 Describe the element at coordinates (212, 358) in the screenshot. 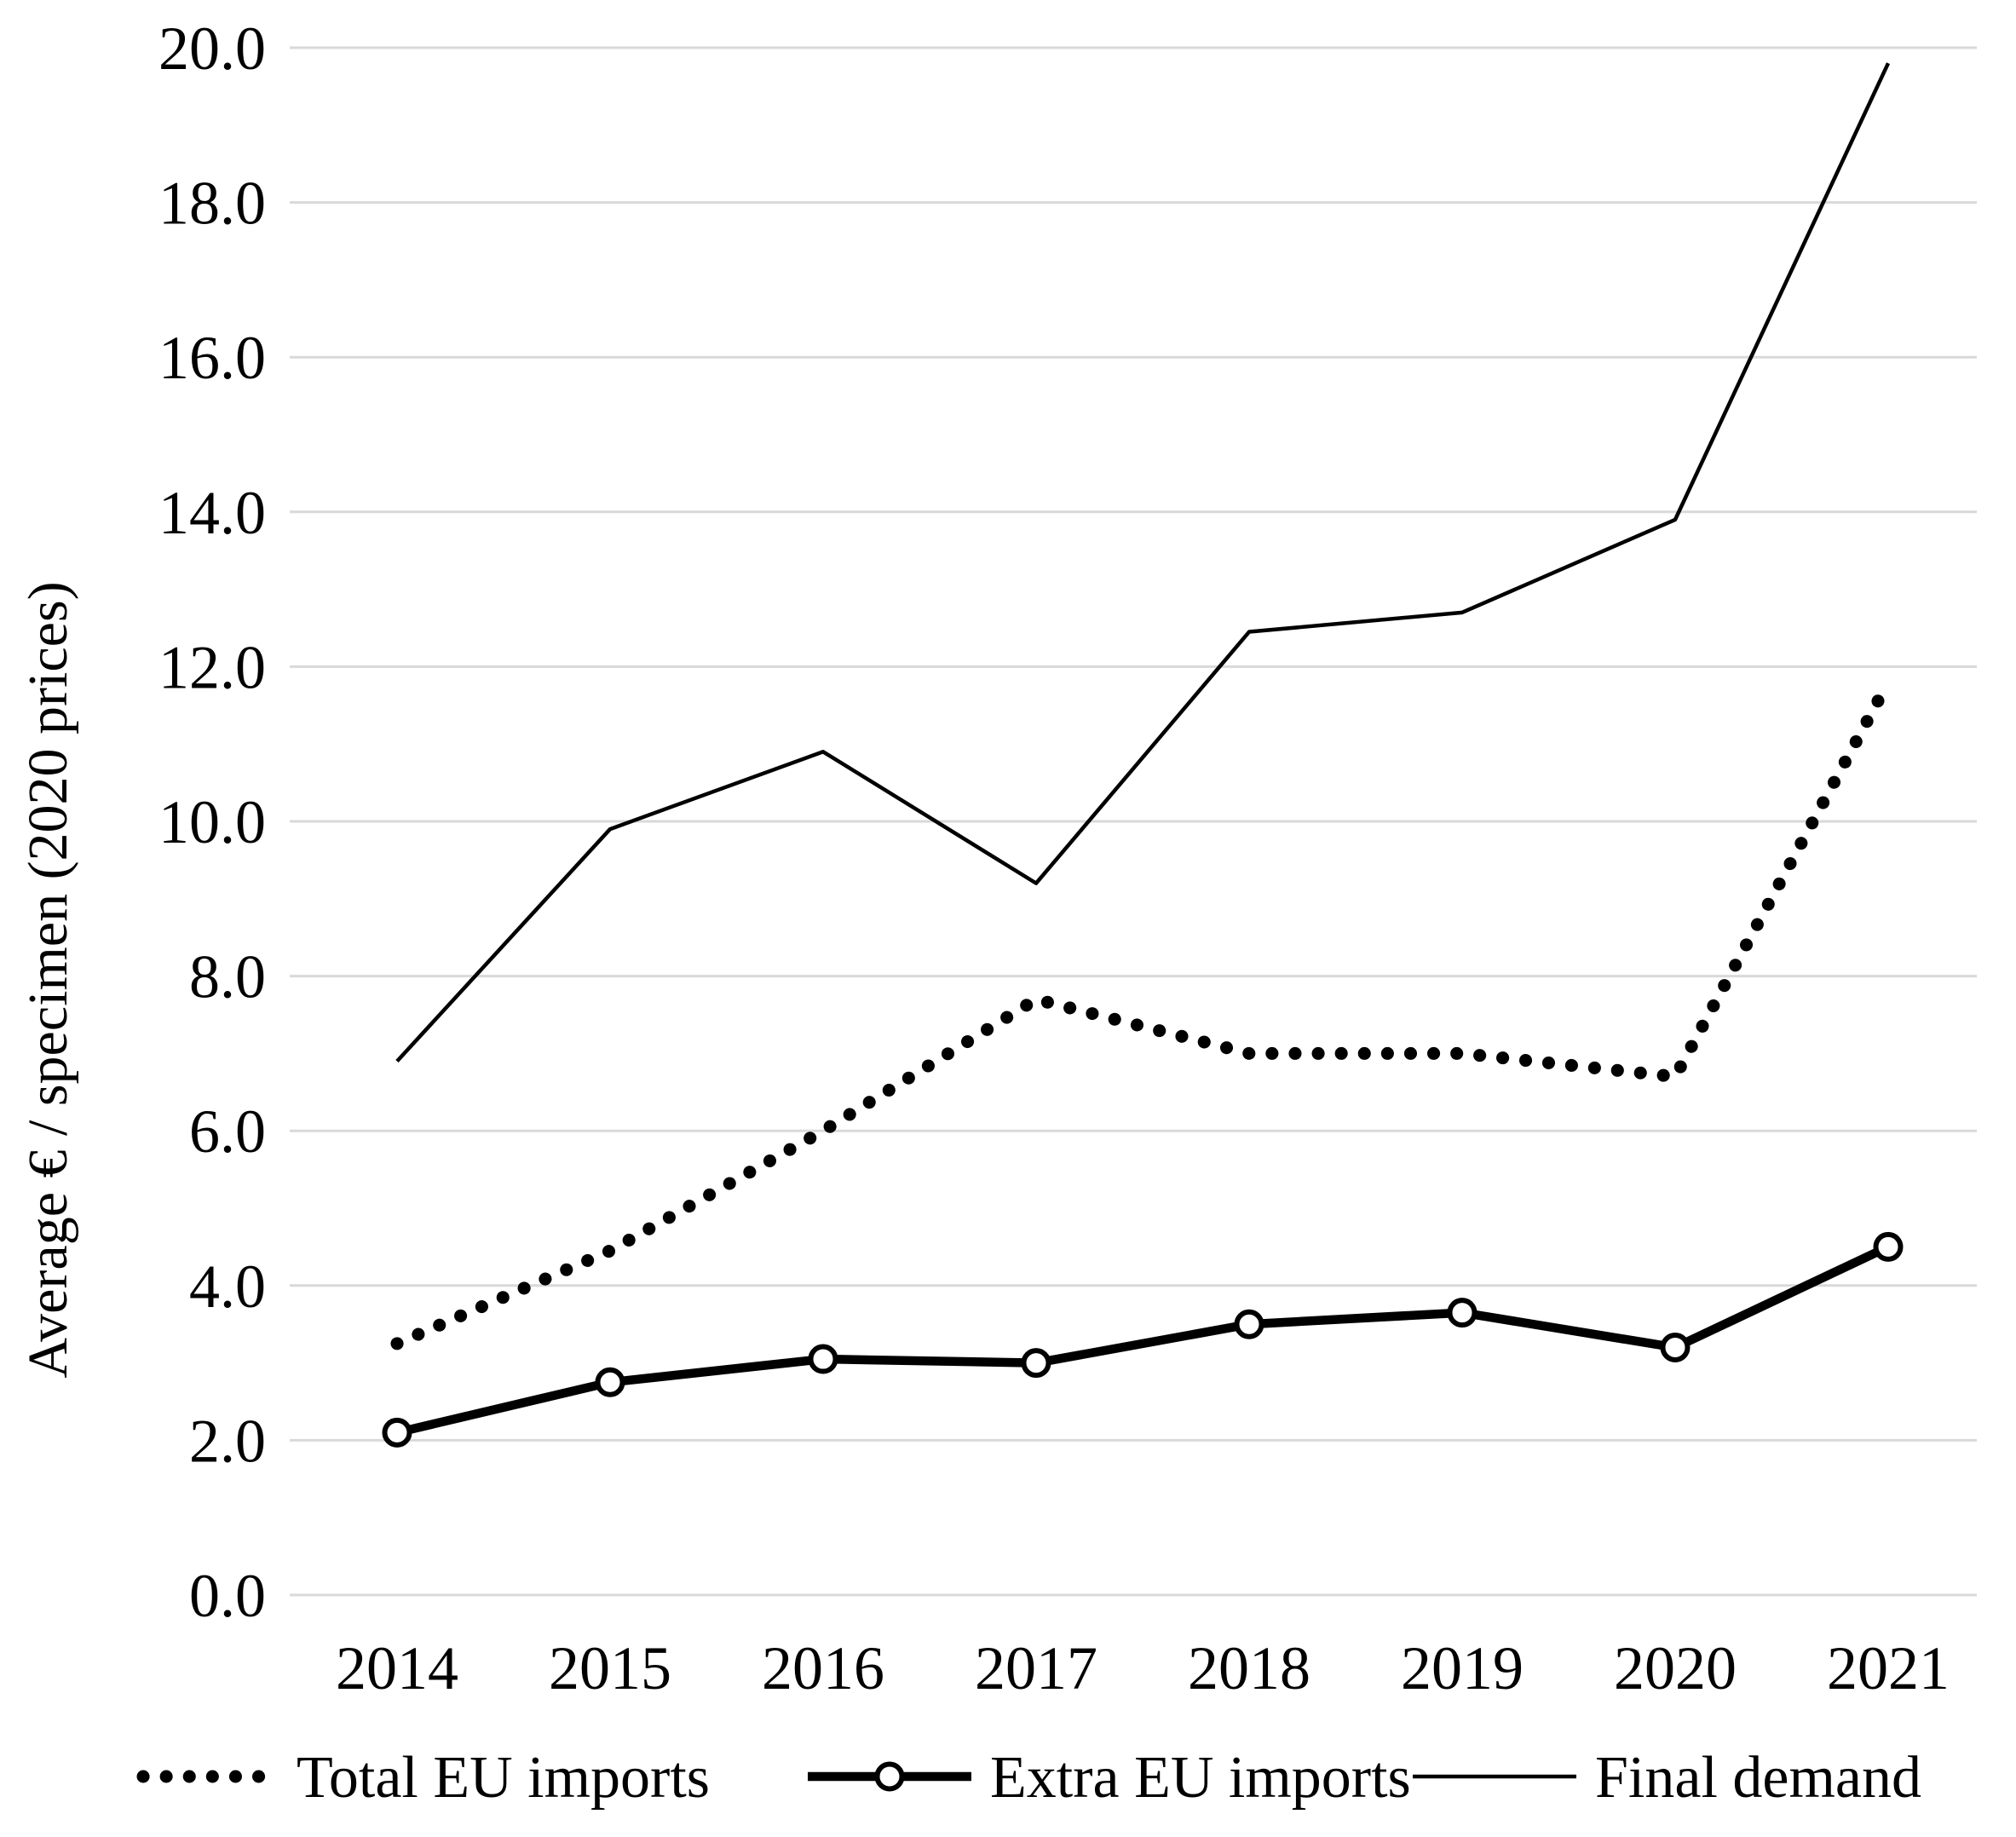

I see `y-axis-tick-label: 16.0` at that location.